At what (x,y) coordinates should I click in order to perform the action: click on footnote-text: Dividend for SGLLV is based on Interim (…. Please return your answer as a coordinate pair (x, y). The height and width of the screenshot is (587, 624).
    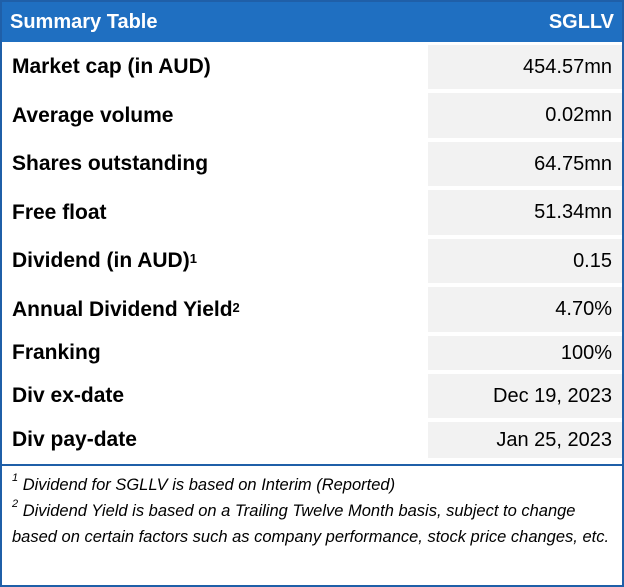
    Looking at the image, I should click on (209, 485).